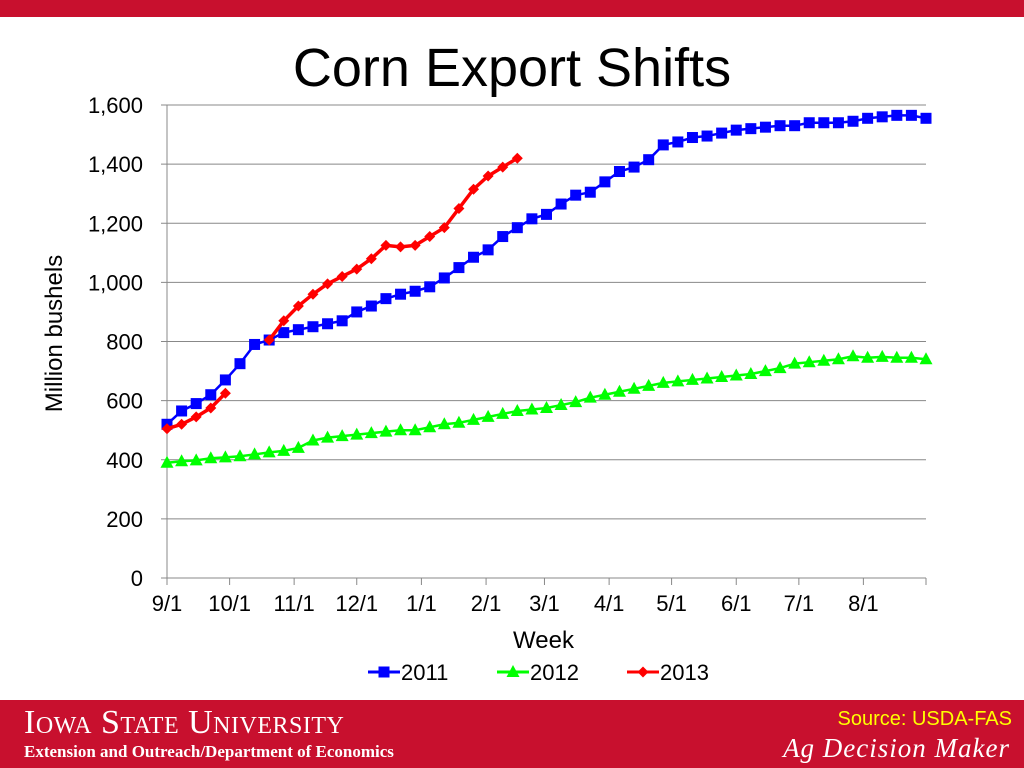  What do you see at coordinates (544, 640) in the screenshot?
I see `x-axis-title: Week` at bounding box center [544, 640].